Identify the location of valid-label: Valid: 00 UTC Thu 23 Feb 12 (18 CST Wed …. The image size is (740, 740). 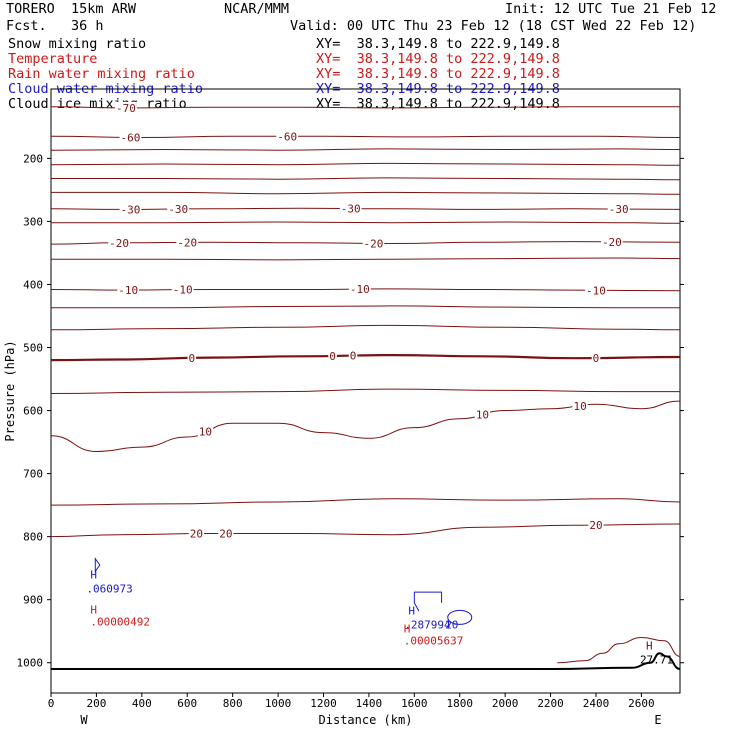
(493, 26).